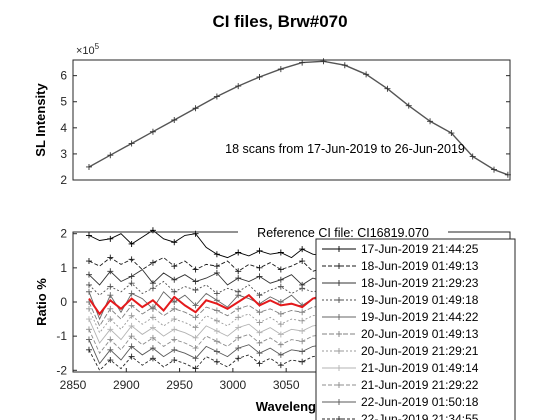 This screenshot has height=420, width=560. I want to click on legend-entry-label: 22-Jun-2019 21:34:55, so click(420, 416).